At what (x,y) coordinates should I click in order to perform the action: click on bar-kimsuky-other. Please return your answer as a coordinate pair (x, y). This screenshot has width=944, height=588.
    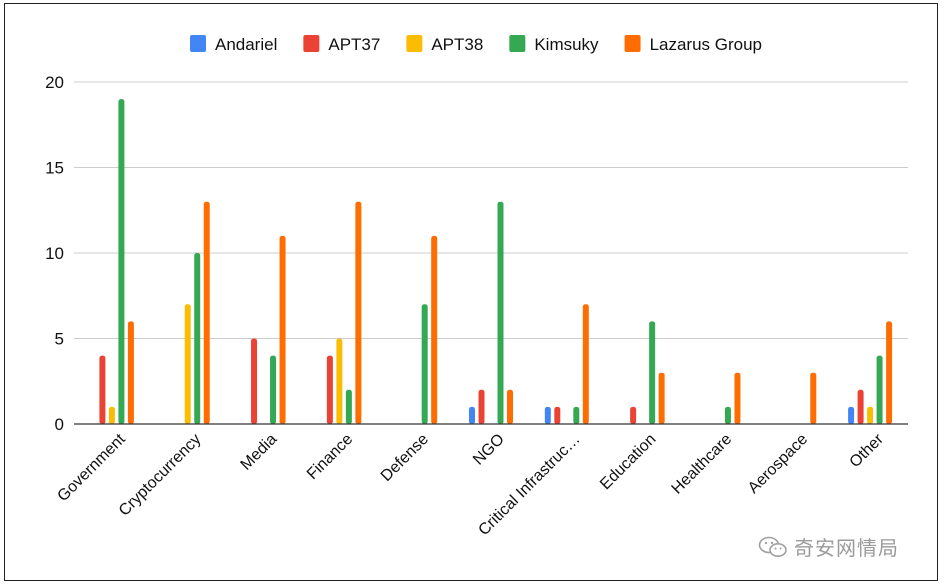
    Looking at the image, I should click on (879, 389).